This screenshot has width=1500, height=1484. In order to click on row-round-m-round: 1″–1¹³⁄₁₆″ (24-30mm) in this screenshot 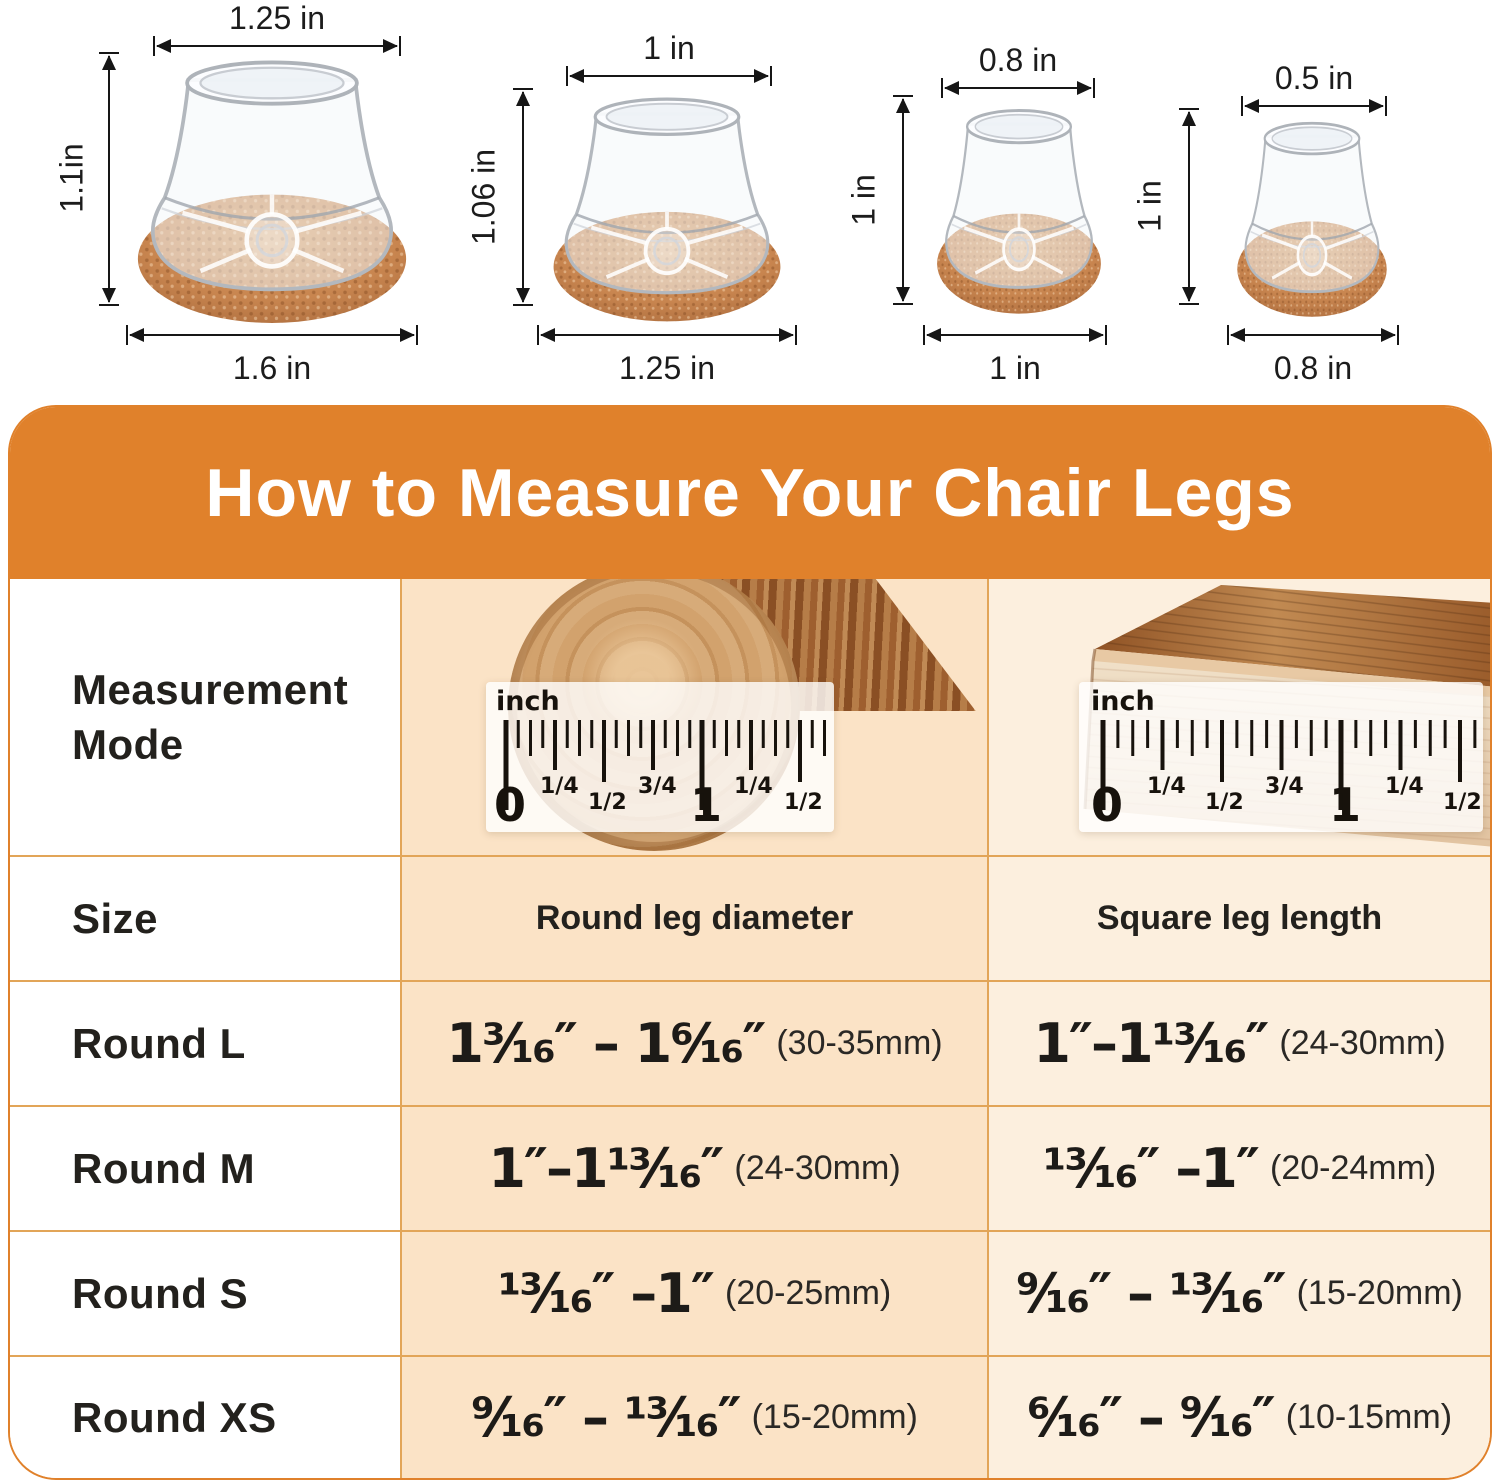, I will do `click(693, 1167)`.